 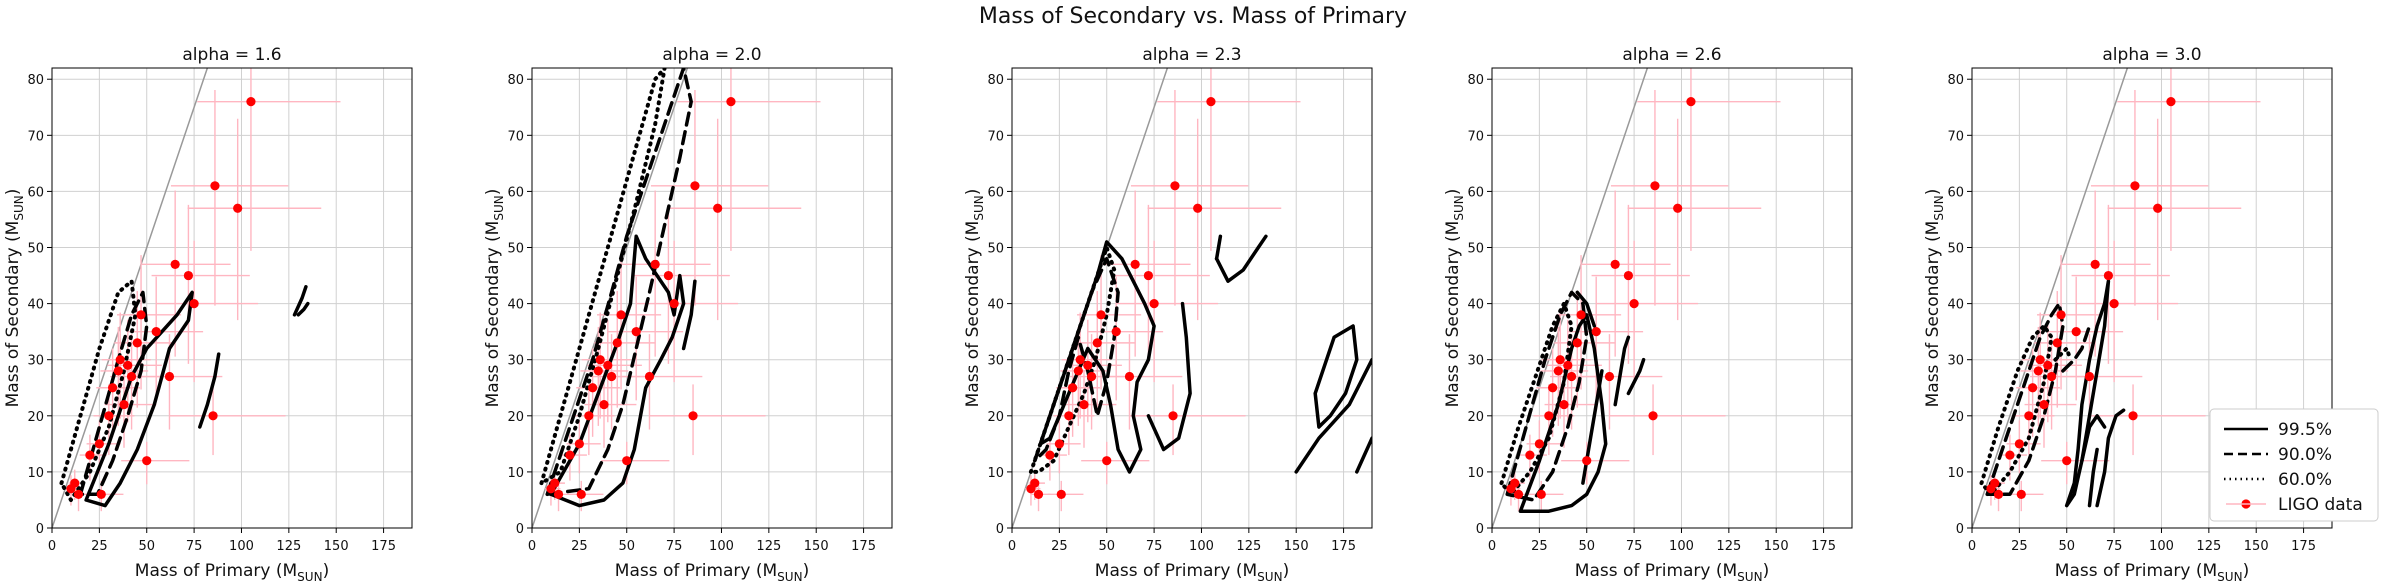 I want to click on panel-title: alpha = 2.6, so click(x=1671, y=55).